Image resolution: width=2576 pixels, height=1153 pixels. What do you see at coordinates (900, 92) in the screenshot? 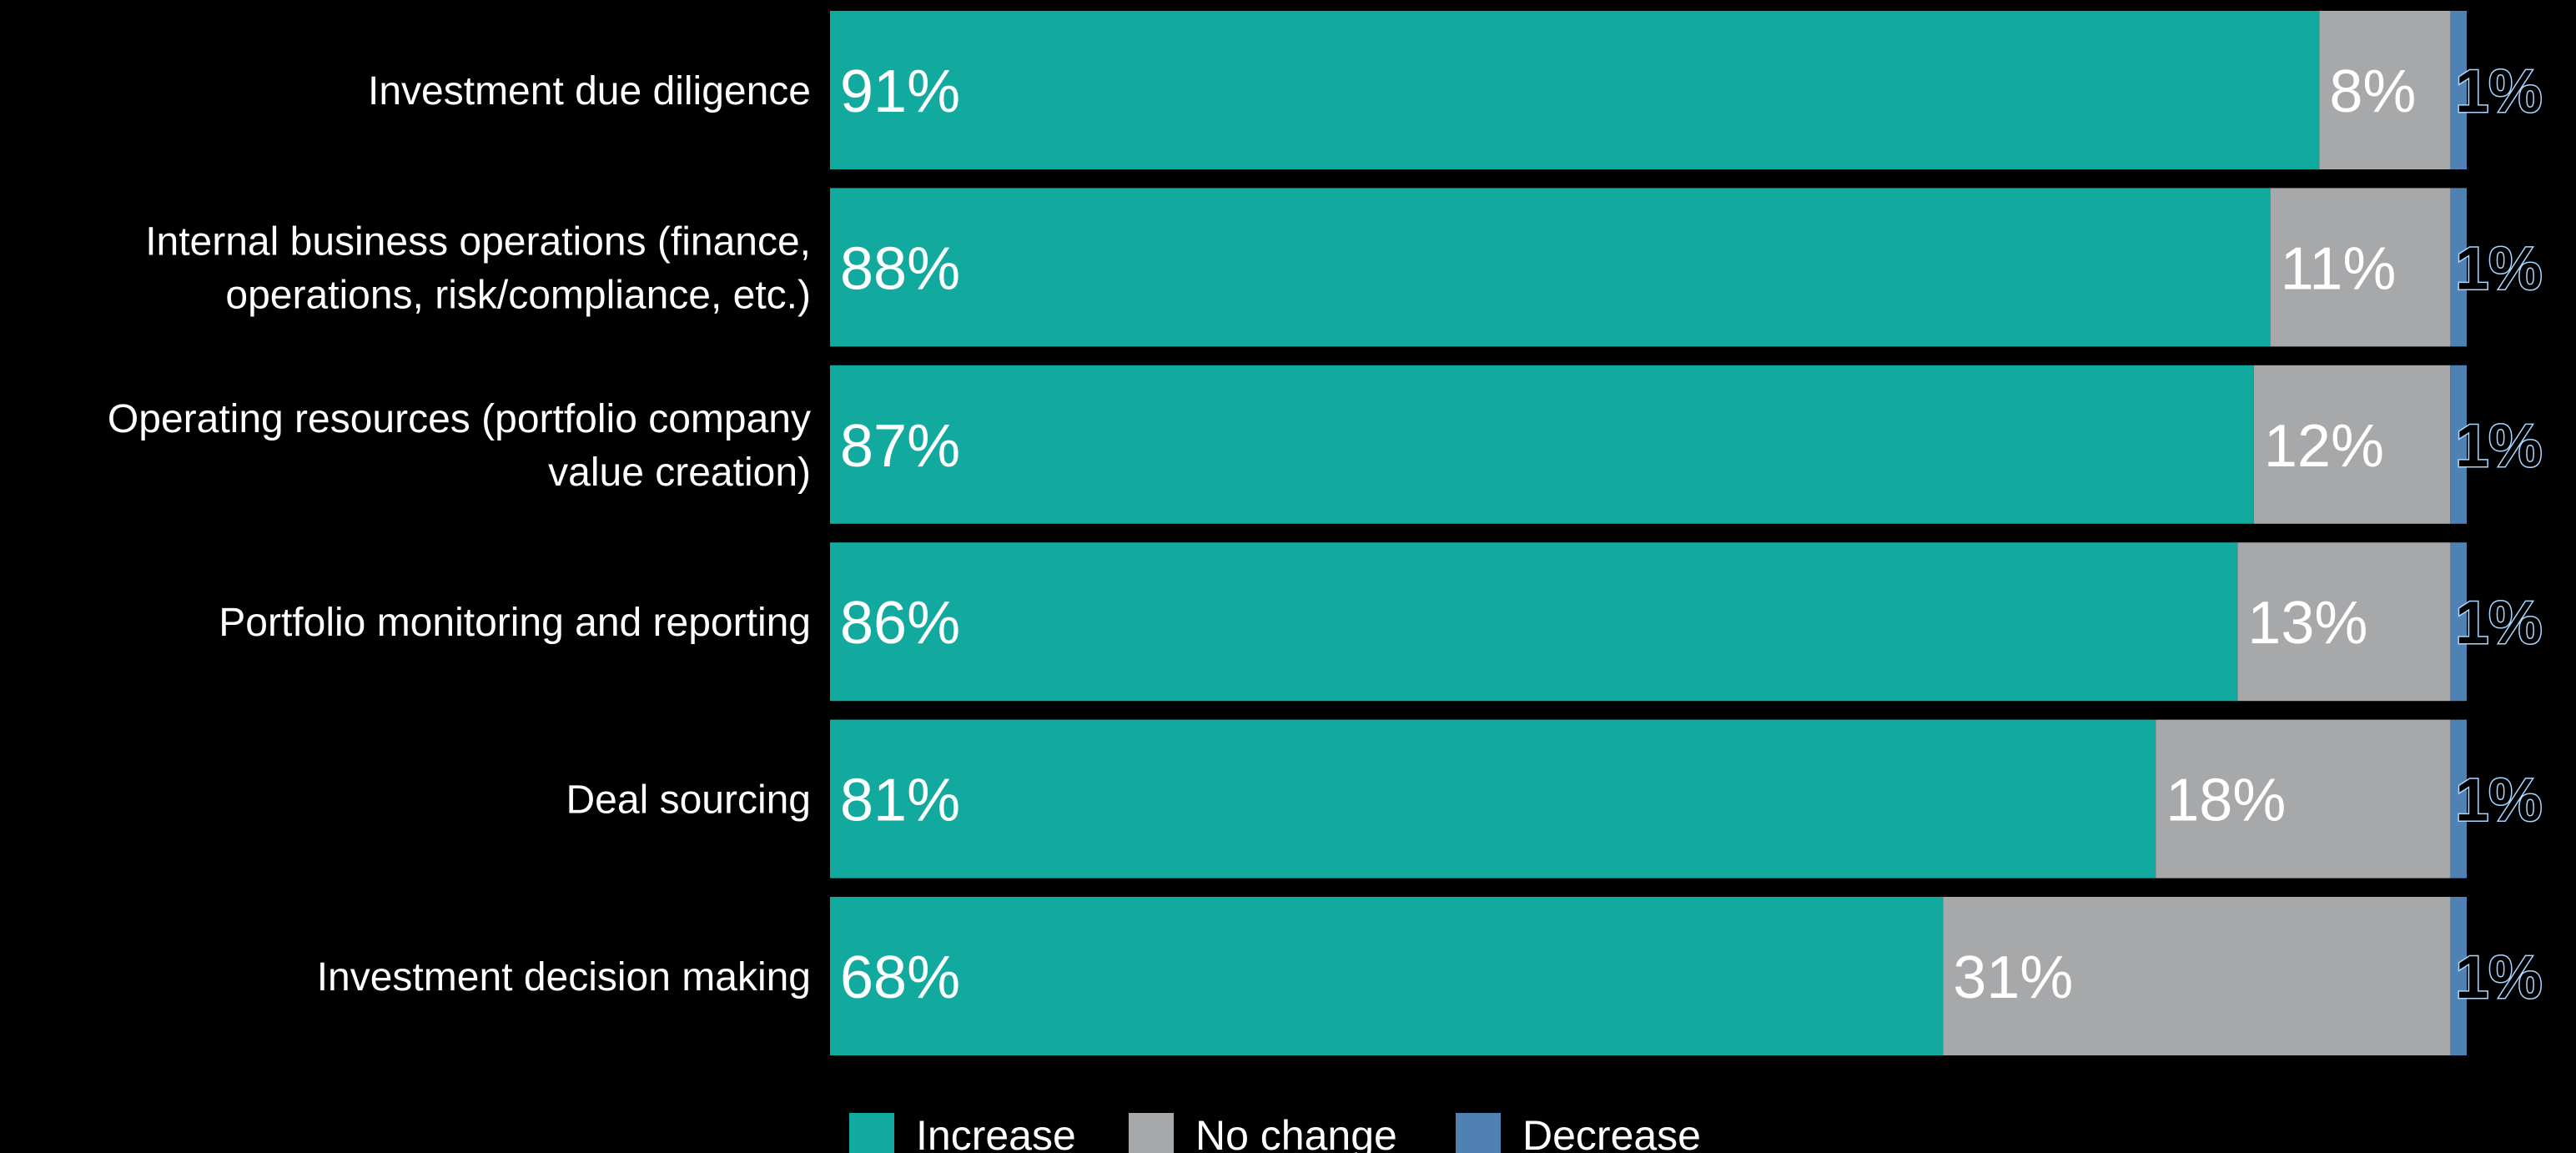
I see `data-label-increase: 91%` at bounding box center [900, 92].